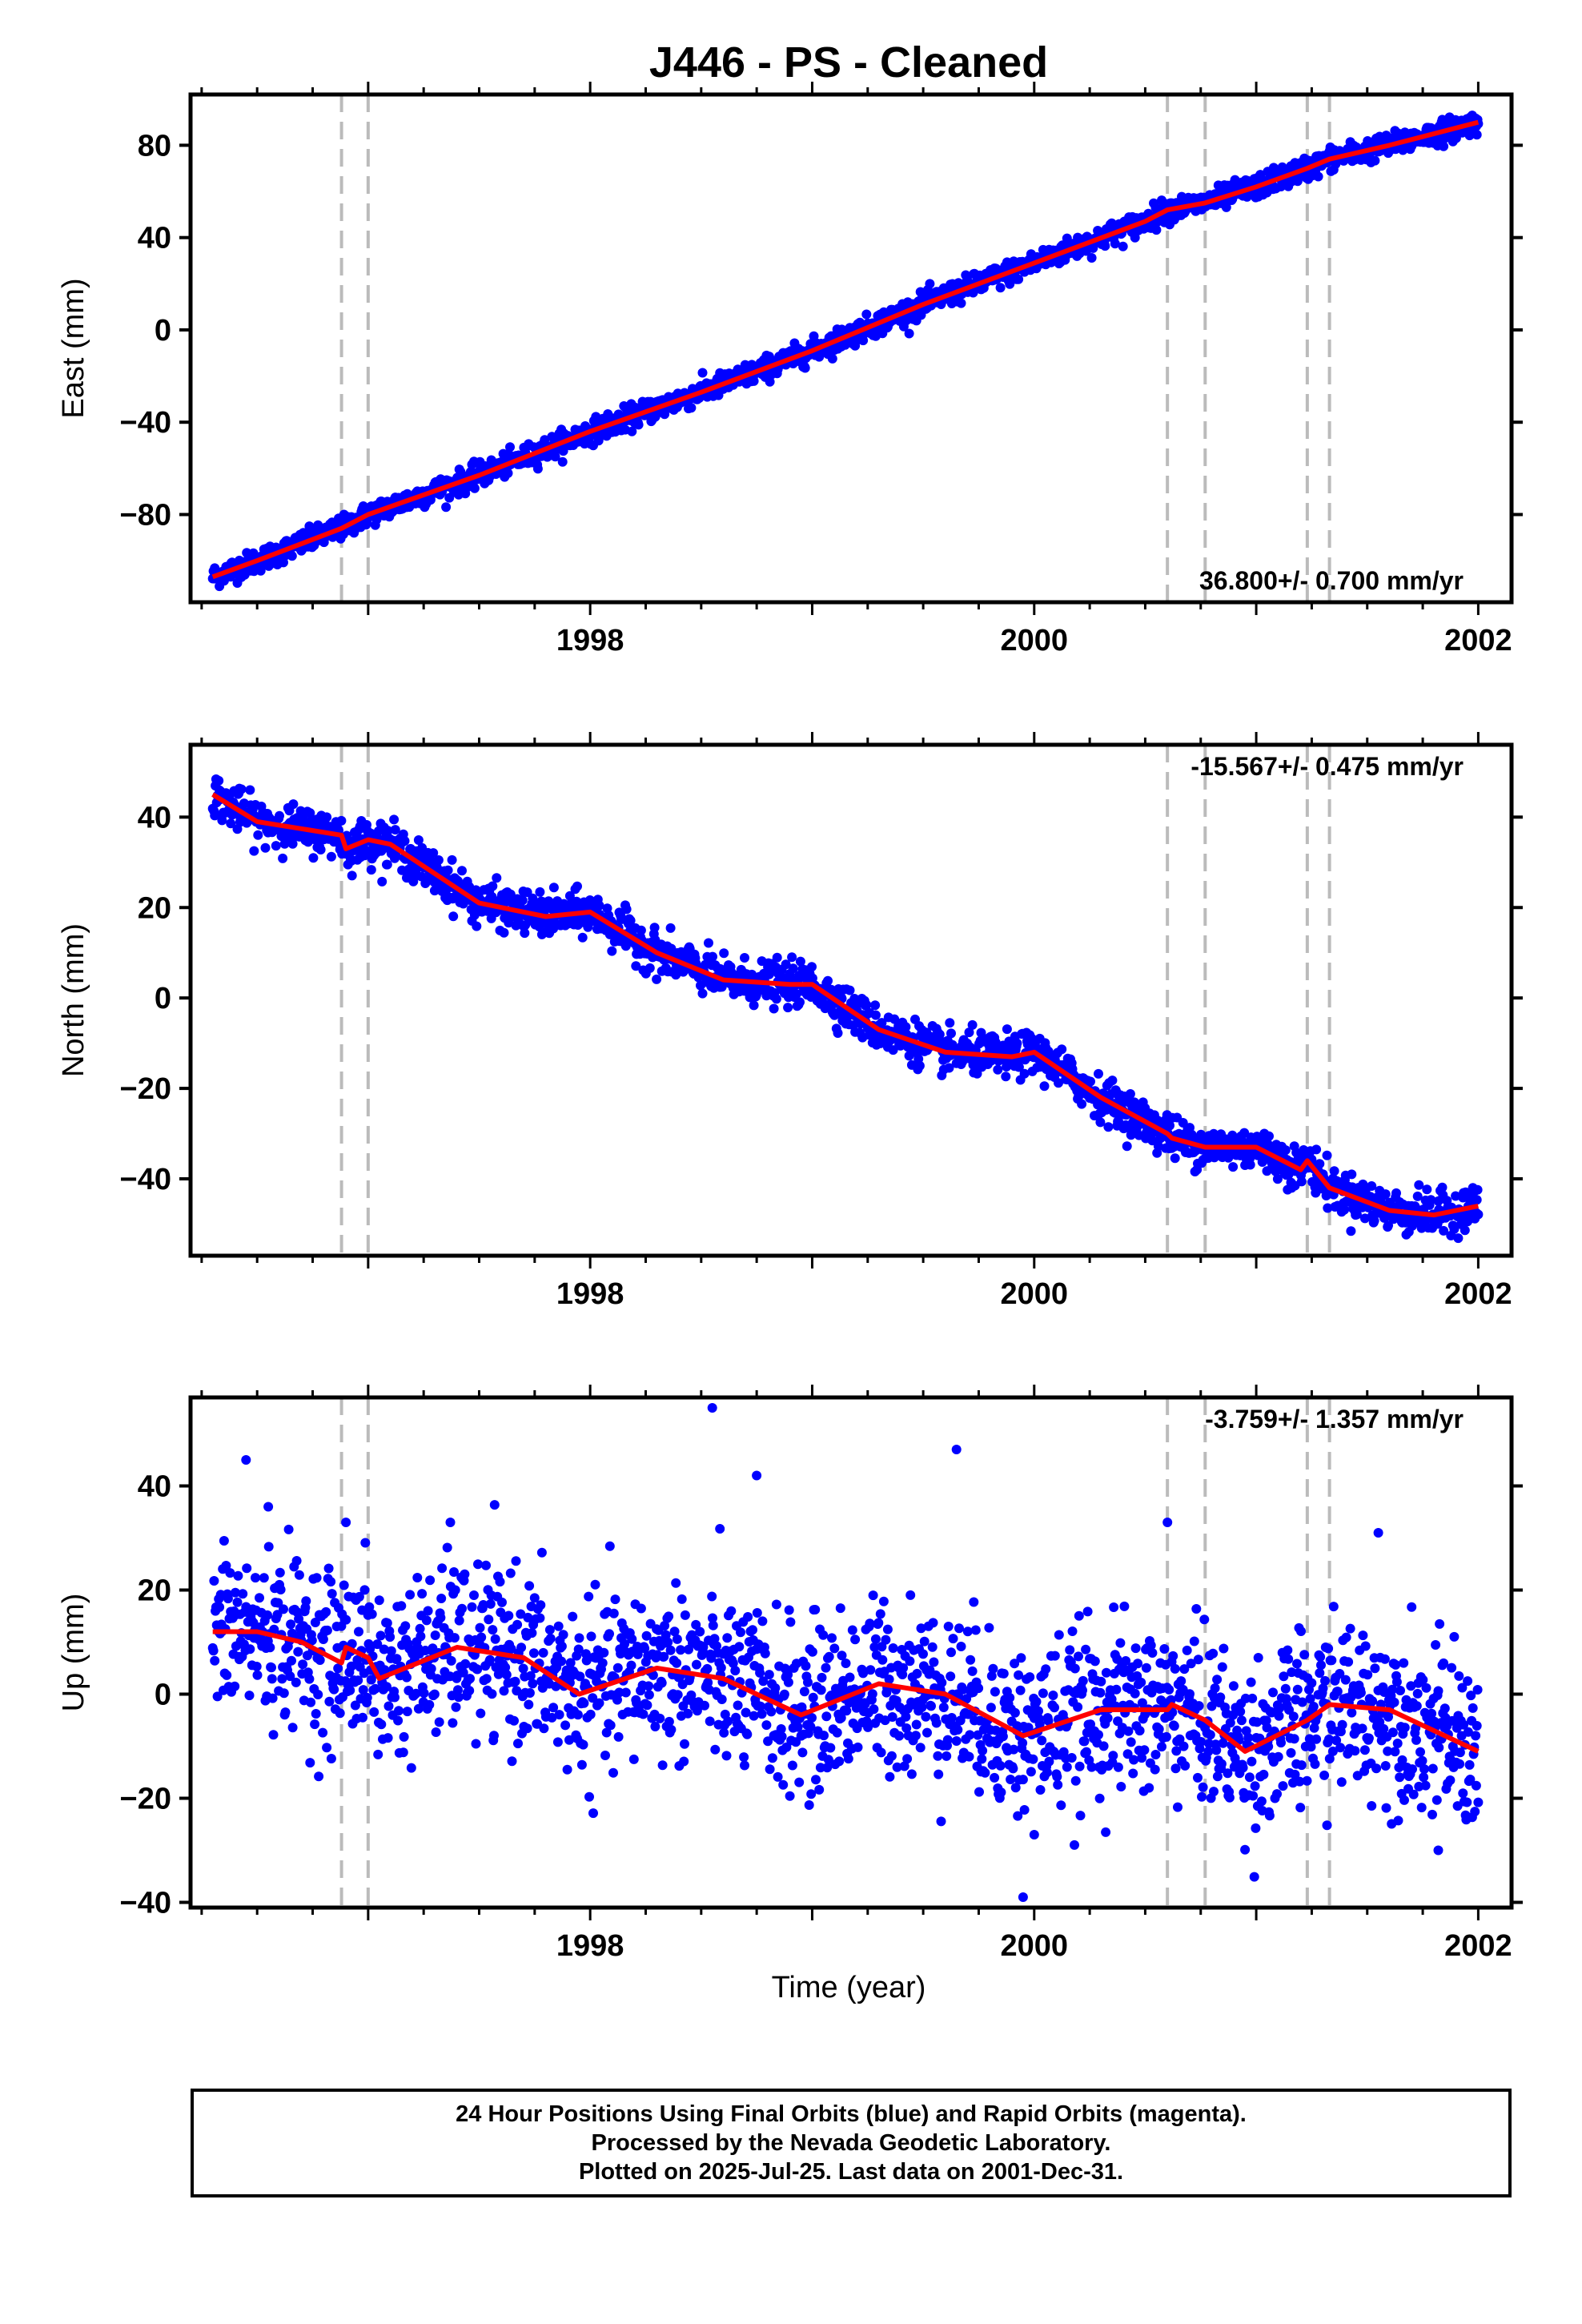 Image resolution: width=1582 pixels, height=2324 pixels. I want to click on y-tick-label: 0, so click(163, 331).